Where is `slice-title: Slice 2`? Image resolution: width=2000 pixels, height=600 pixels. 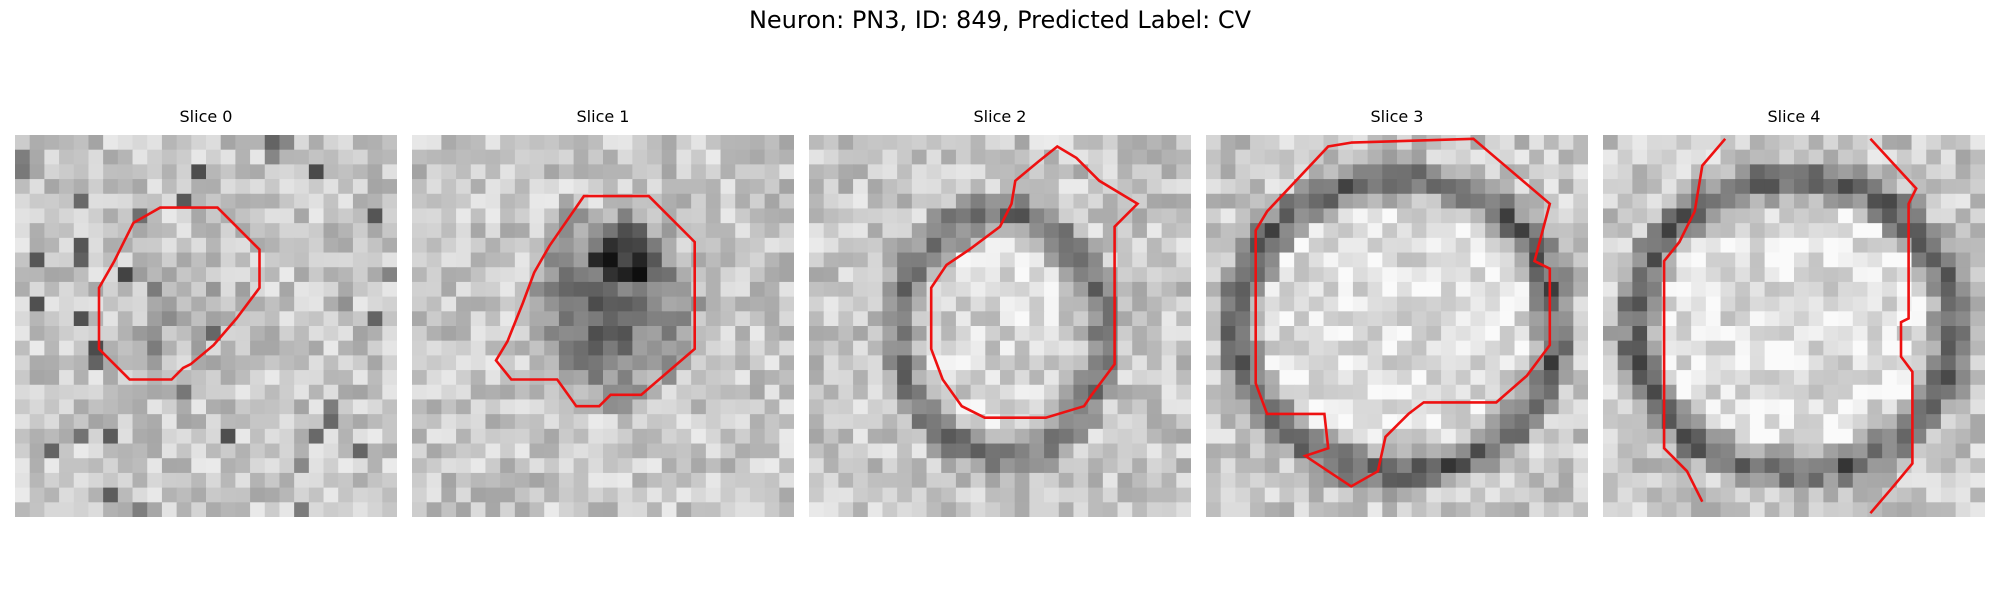 slice-title: Slice 2 is located at coordinates (1000, 116).